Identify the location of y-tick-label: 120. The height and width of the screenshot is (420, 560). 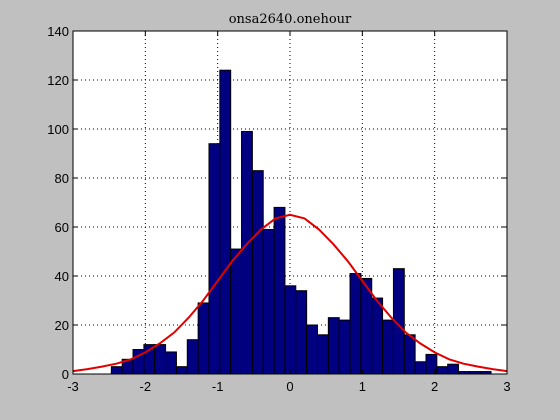
(58, 80).